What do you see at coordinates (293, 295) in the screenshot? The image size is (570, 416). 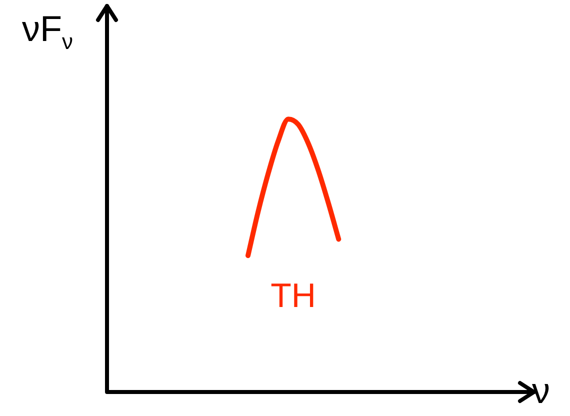 I see `series-label: TH` at bounding box center [293, 295].